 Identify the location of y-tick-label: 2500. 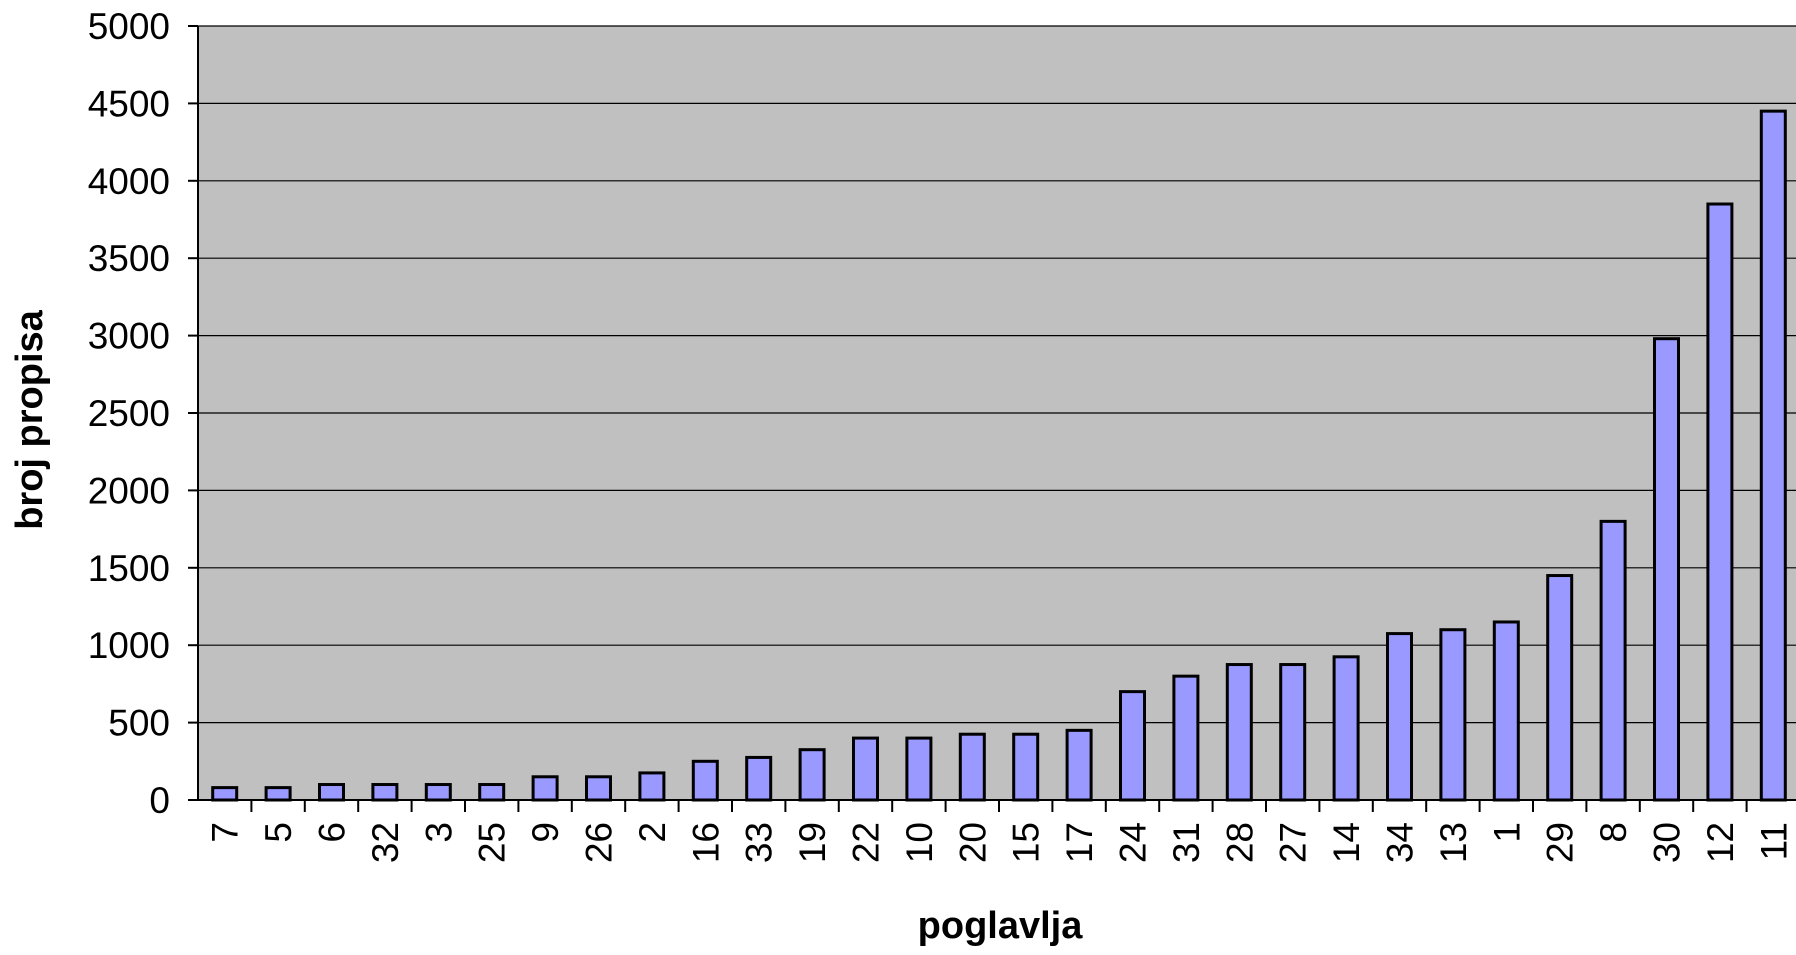
(129, 413).